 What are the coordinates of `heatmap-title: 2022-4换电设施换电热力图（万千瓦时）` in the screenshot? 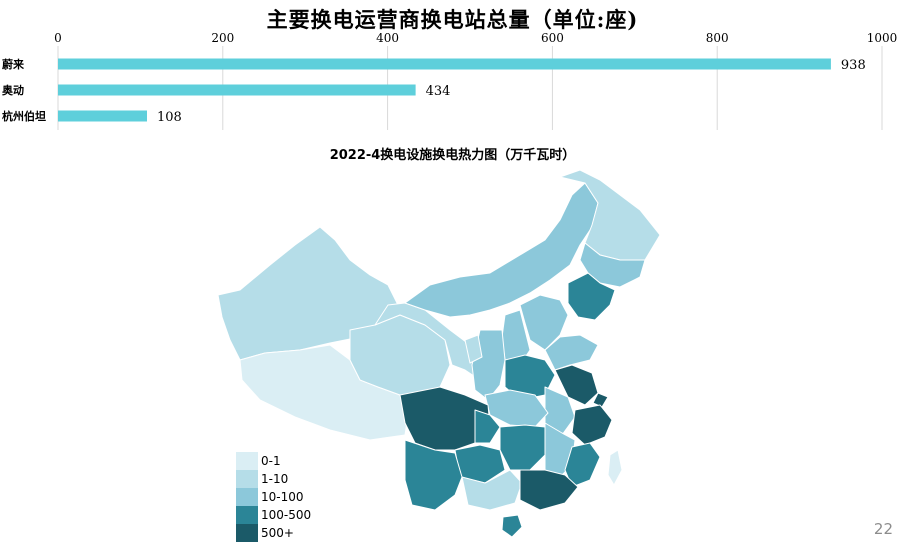 It's located at (452, 155).